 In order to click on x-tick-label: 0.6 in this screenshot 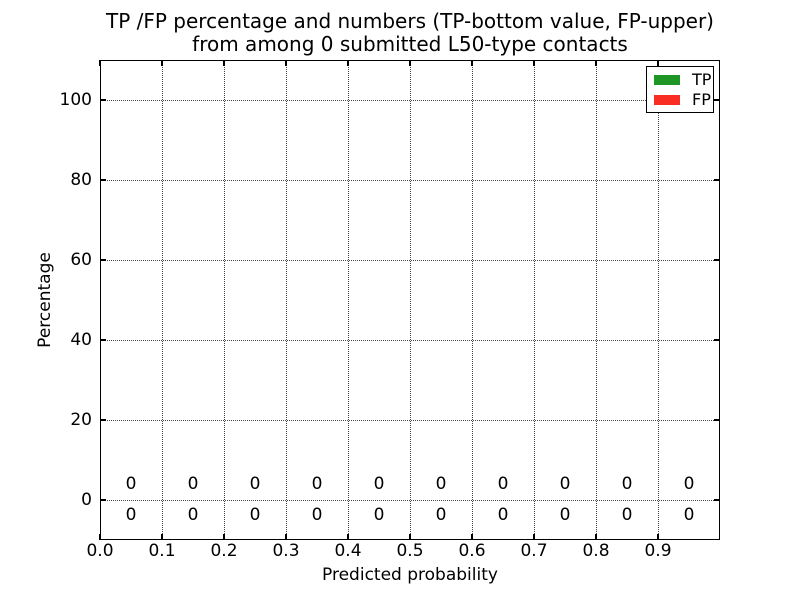, I will do `click(472, 551)`.